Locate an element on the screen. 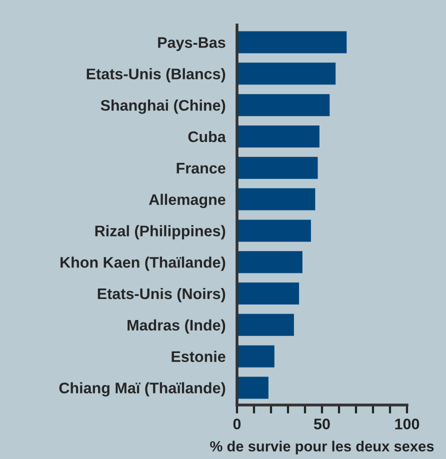 Image resolution: width=446 pixels, height=459 pixels. x-tick-label: 0 is located at coordinates (237, 424).